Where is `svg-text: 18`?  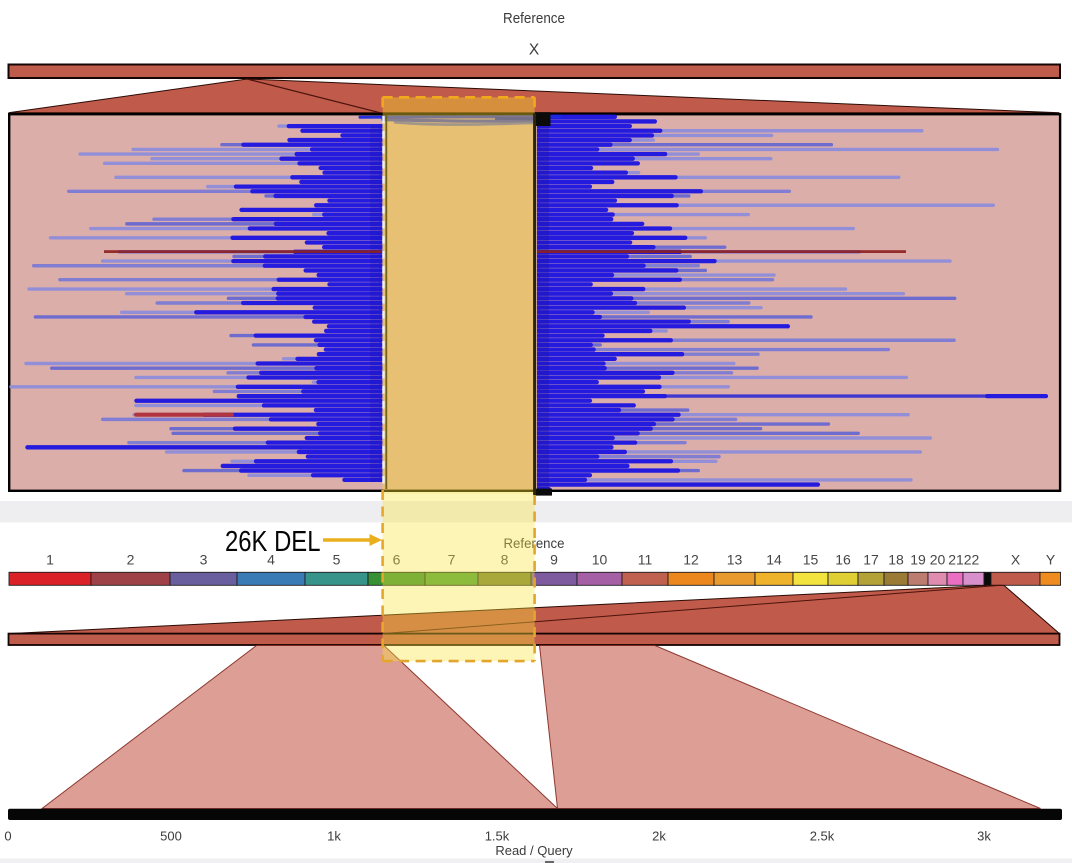
svg-text: 18 is located at coordinates (896, 560).